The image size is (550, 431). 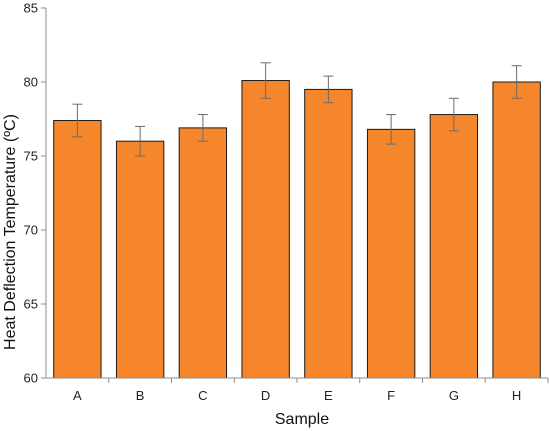 I want to click on error-bar-B, so click(x=140, y=141).